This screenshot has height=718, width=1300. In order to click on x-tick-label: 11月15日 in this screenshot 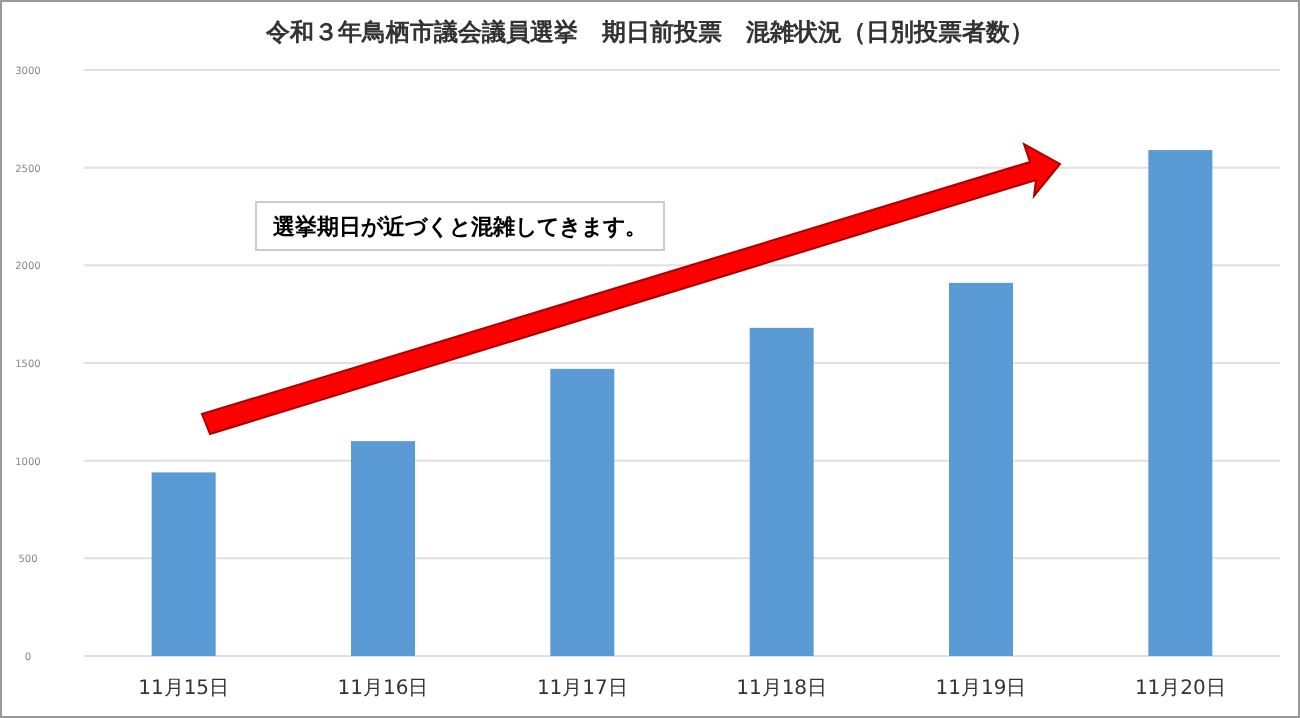, I will do `click(184, 689)`.